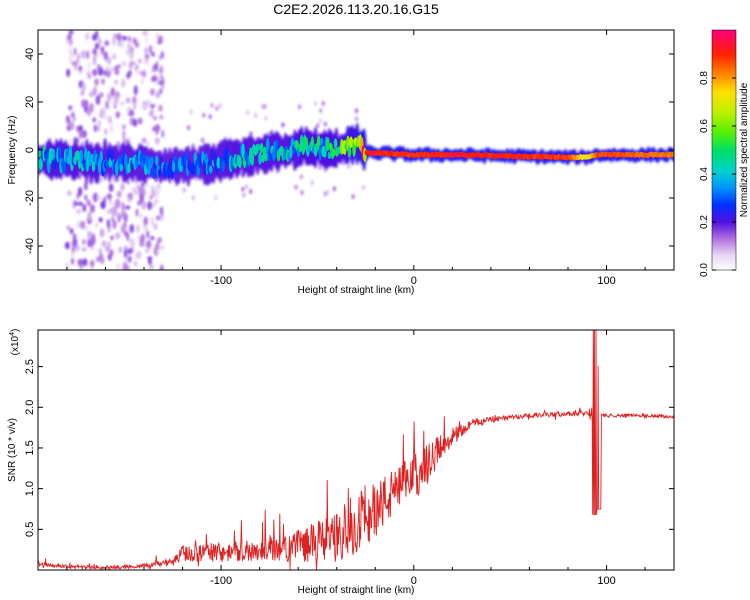  What do you see at coordinates (30, 54) in the screenshot?
I see `y-tick-label: 40` at bounding box center [30, 54].